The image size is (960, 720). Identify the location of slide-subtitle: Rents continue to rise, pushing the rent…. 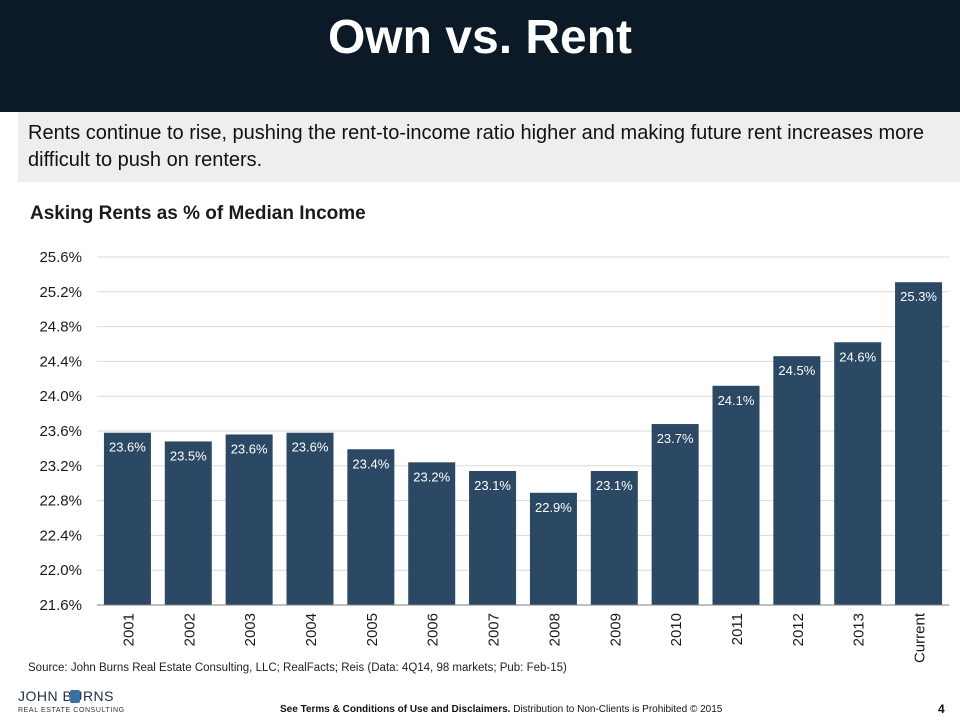
(476, 146).